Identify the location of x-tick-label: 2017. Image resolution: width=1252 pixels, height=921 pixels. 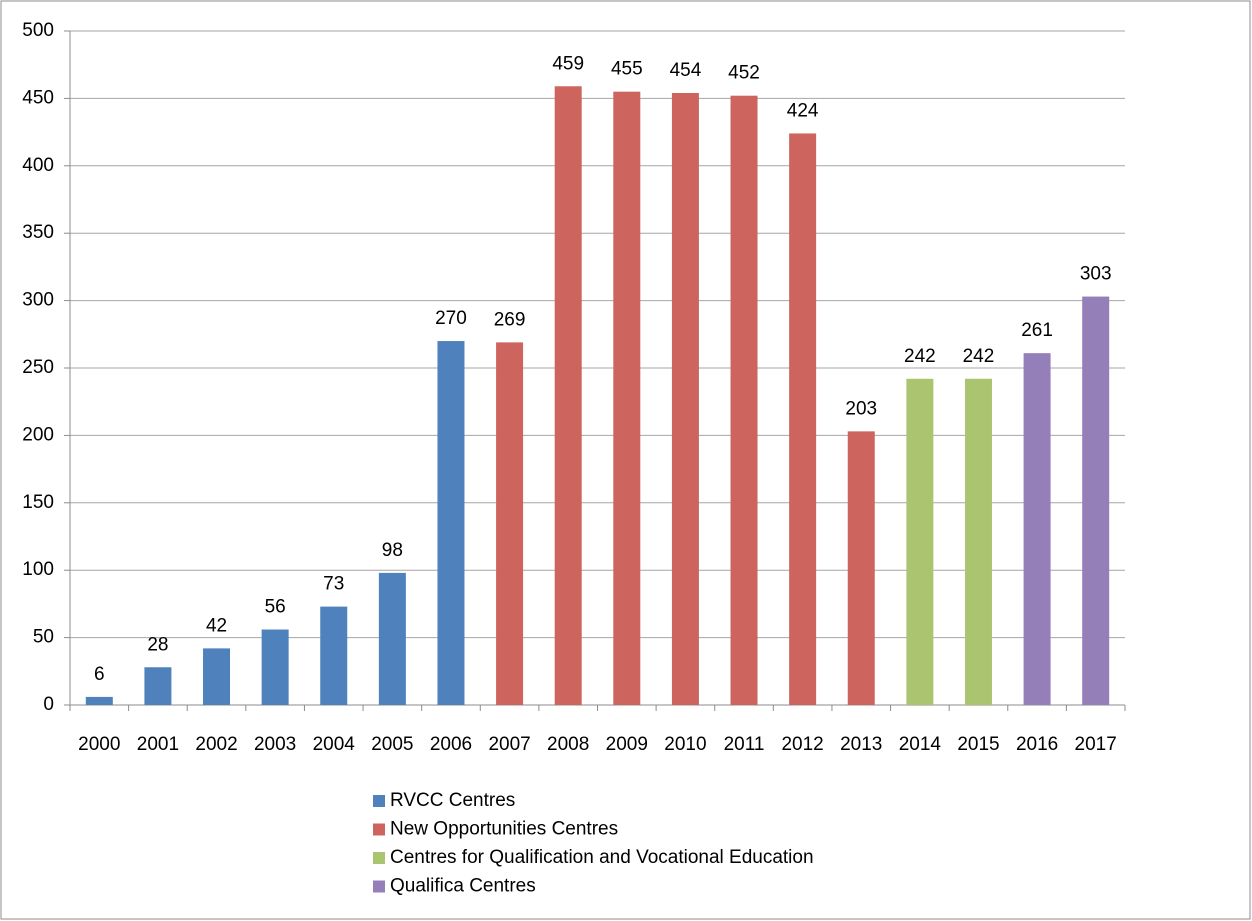
(1096, 744).